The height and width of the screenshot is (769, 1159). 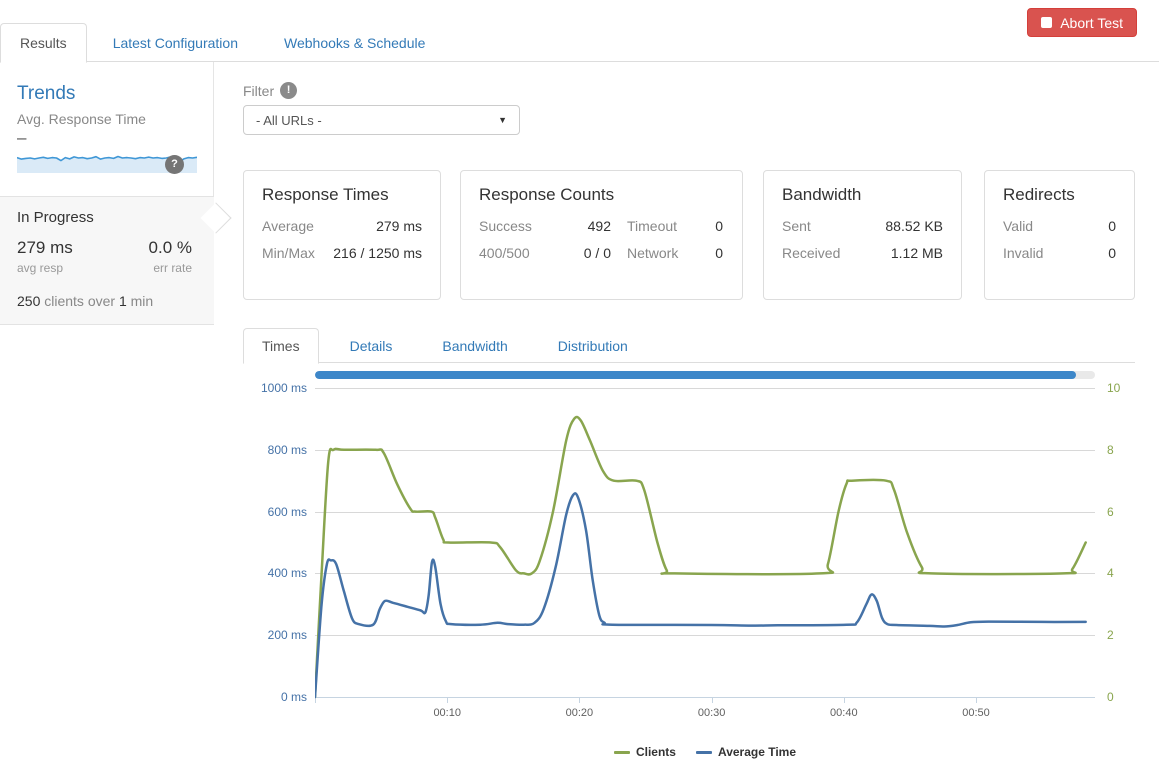 What do you see at coordinates (1110, 449) in the screenshot?
I see `y-axis-right-tick: 8` at bounding box center [1110, 449].